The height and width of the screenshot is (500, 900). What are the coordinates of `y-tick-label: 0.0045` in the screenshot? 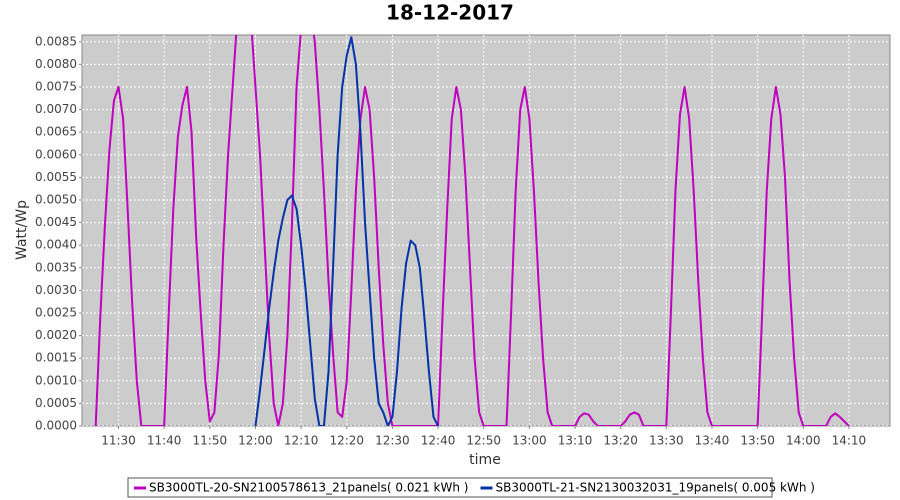 It's located at (56, 222).